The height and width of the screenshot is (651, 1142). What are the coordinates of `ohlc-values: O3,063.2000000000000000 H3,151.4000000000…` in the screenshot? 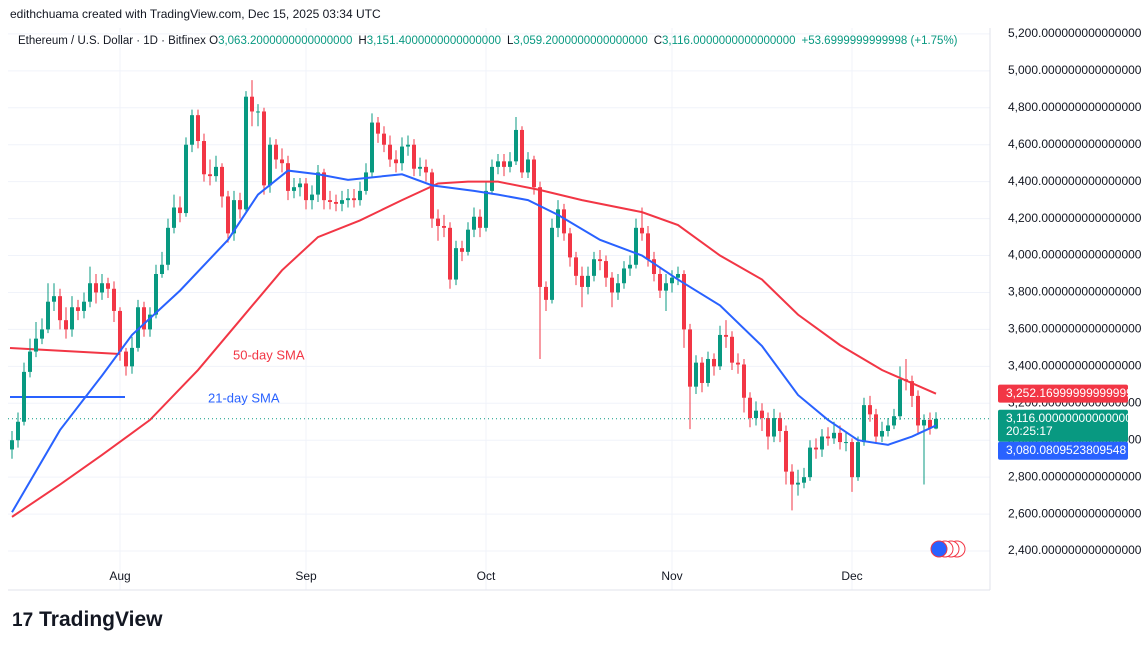 It's located at (505, 41).